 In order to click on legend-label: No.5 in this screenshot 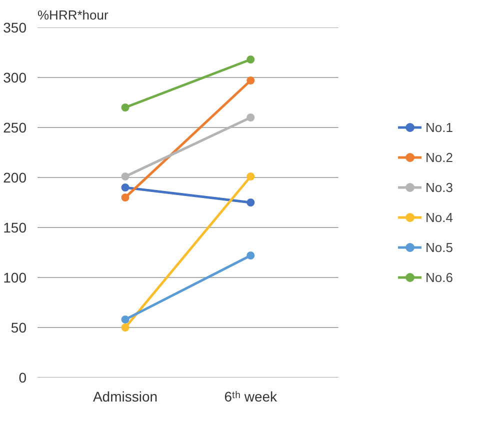, I will do `click(439, 247)`.